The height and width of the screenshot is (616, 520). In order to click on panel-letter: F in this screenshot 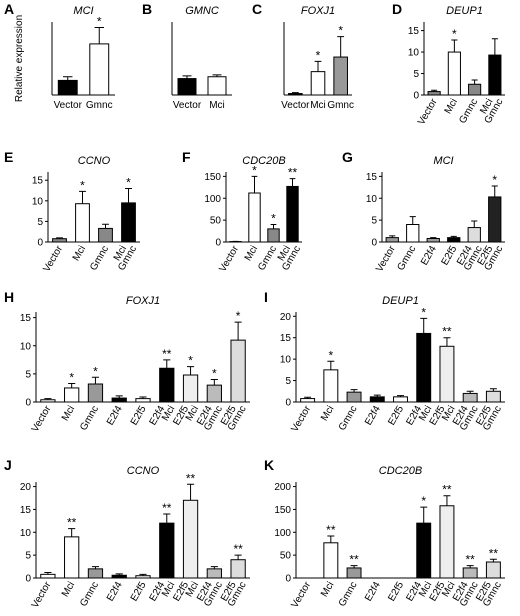, I will do `click(186, 157)`.